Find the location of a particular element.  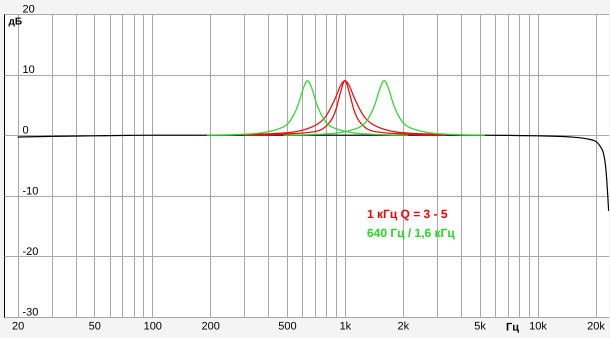

x-tick-label: 5k is located at coordinates (480, 326).